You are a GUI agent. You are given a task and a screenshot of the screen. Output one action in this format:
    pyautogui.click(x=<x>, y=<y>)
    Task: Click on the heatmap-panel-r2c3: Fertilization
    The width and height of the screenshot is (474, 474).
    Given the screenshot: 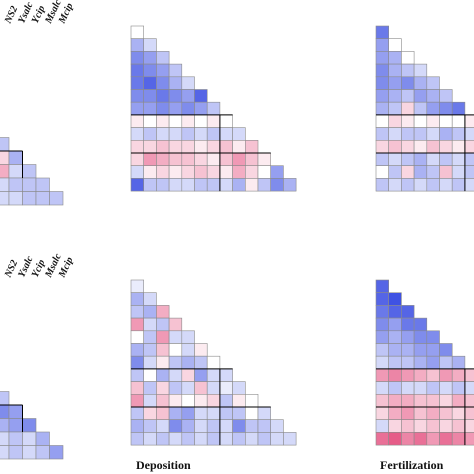 What is the action you would take?
    pyautogui.click(x=424, y=375)
    